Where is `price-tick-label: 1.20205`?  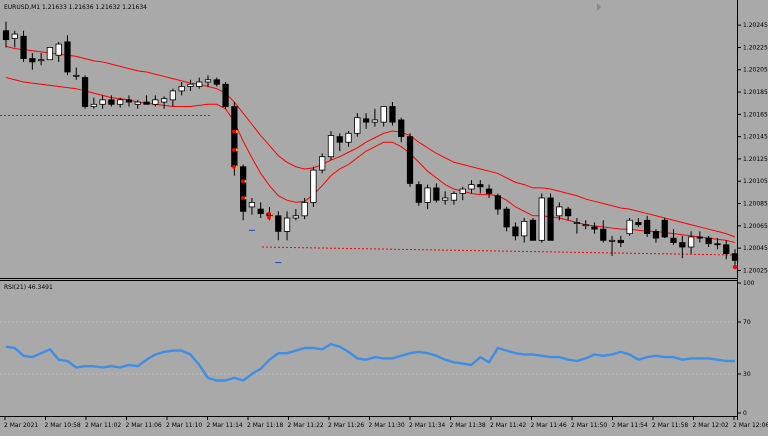
price-tick-label: 1.20205 is located at coordinates (755, 70).